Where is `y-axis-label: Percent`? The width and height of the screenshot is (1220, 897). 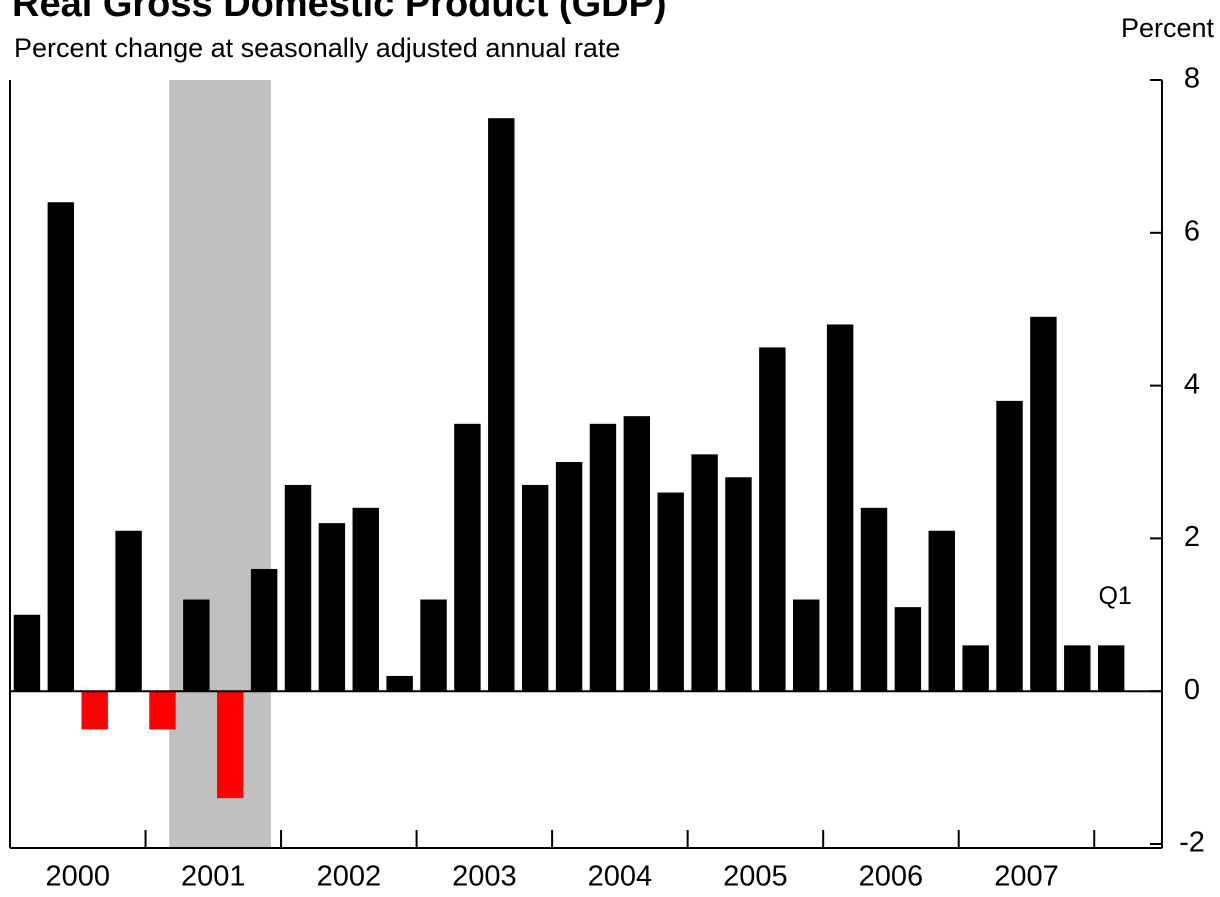 y-axis-label: Percent is located at coordinates (1168, 28).